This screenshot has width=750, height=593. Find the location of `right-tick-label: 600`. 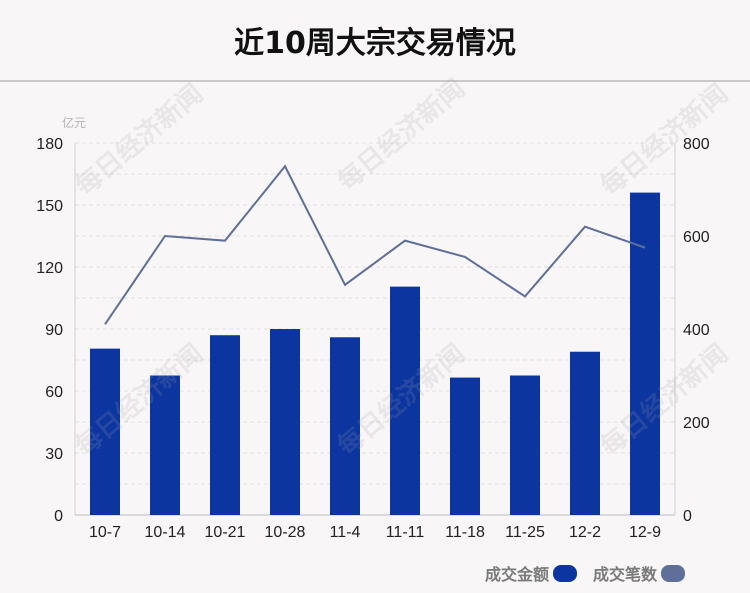

right-tick-label: 600 is located at coordinates (696, 237).